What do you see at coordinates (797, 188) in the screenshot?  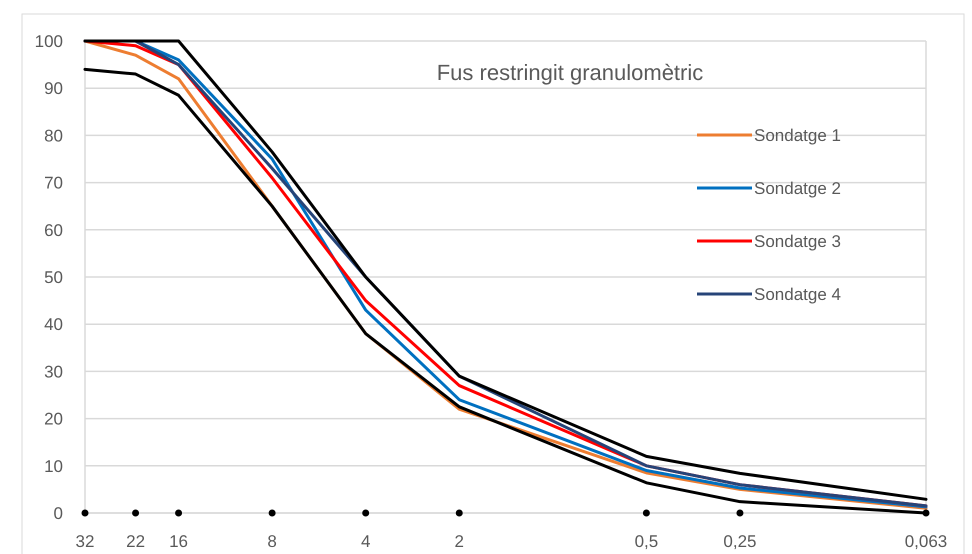 I see `legend-label: Sondatge 2` at bounding box center [797, 188].